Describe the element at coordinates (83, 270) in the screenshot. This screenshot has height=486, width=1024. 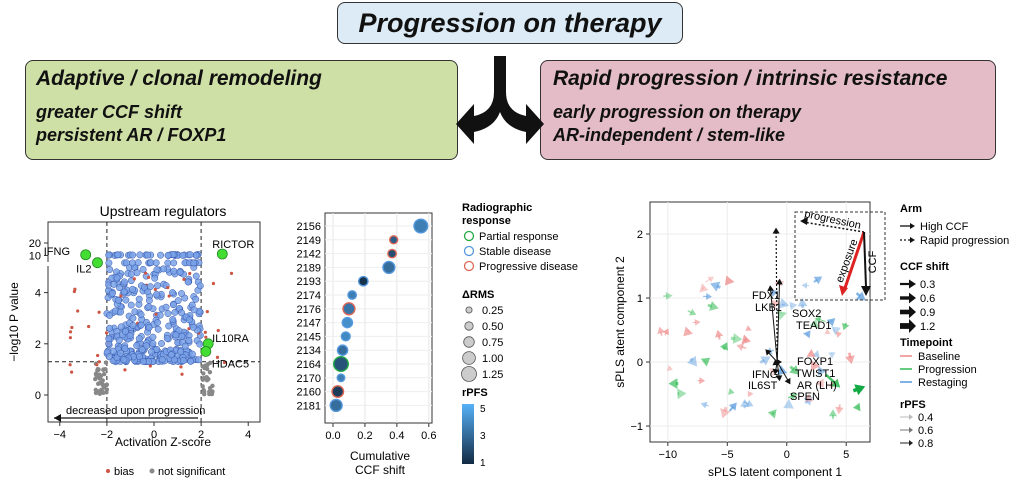
I see `volcano-point-label: IL2` at that location.